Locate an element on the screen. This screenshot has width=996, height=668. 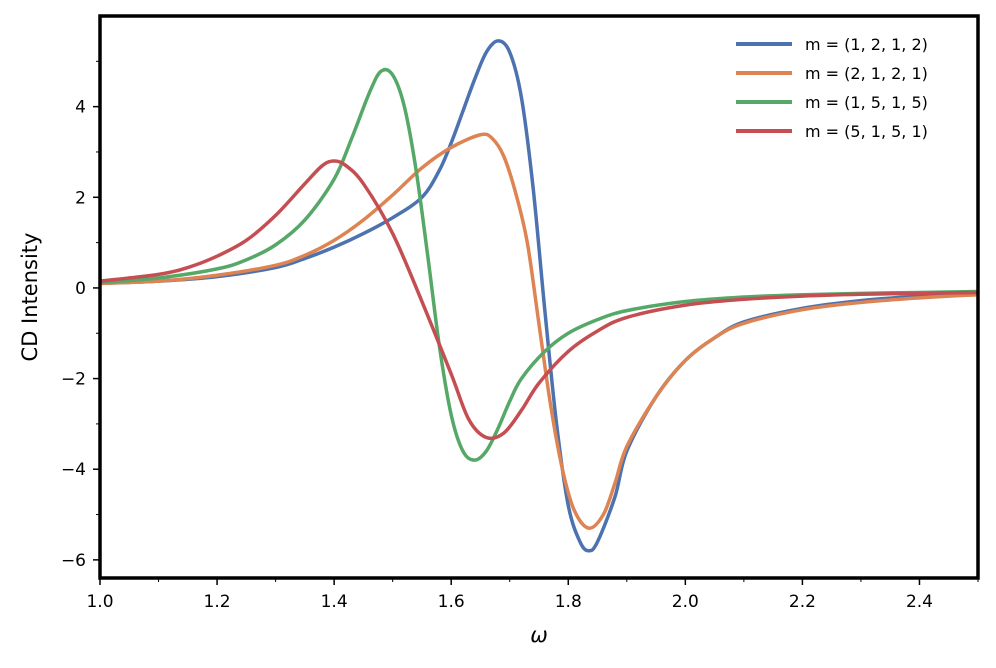
y-tick-label: −6 is located at coordinates (73, 561).